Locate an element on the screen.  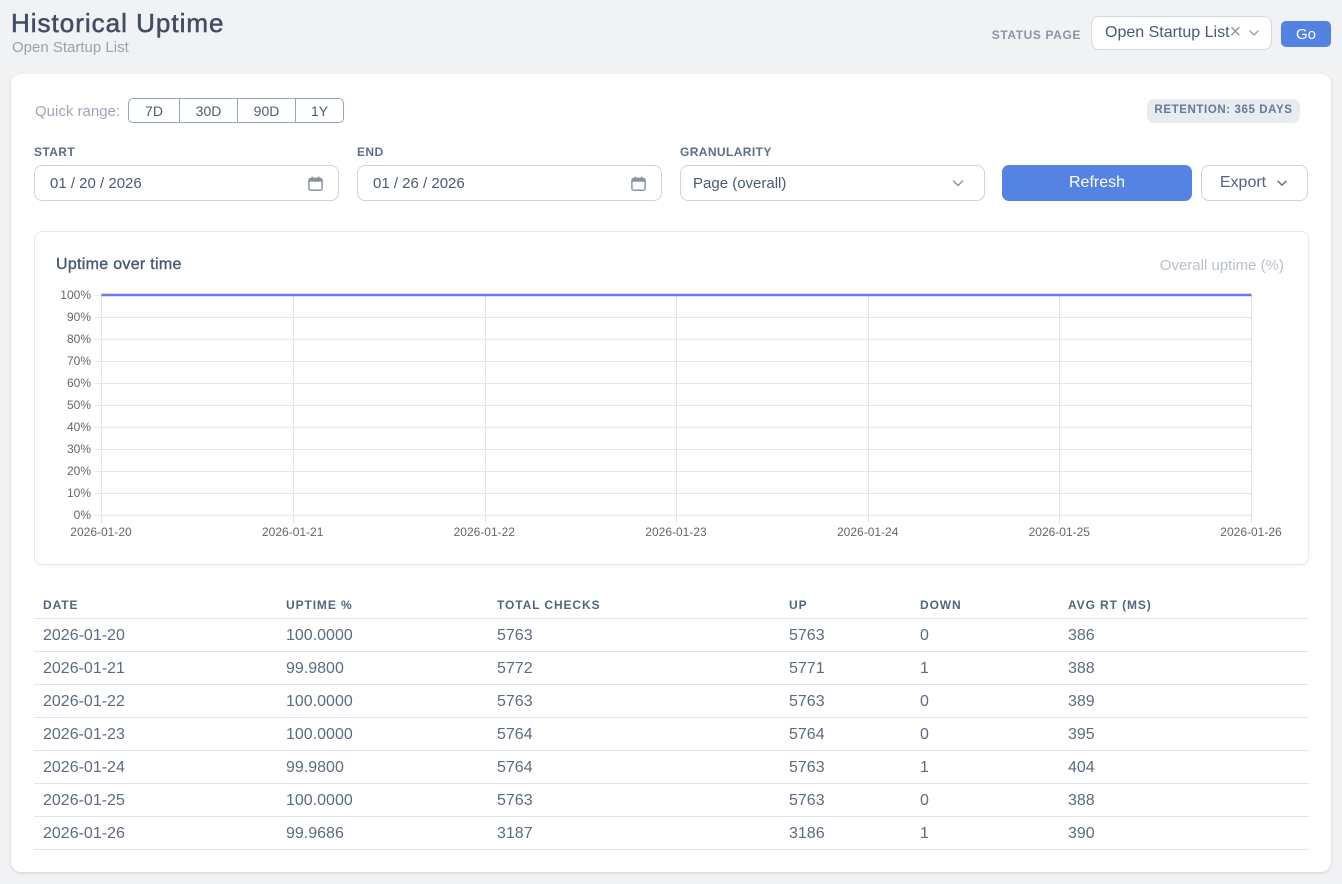
svg-text: 2026-01-25 is located at coordinates (1060, 532).